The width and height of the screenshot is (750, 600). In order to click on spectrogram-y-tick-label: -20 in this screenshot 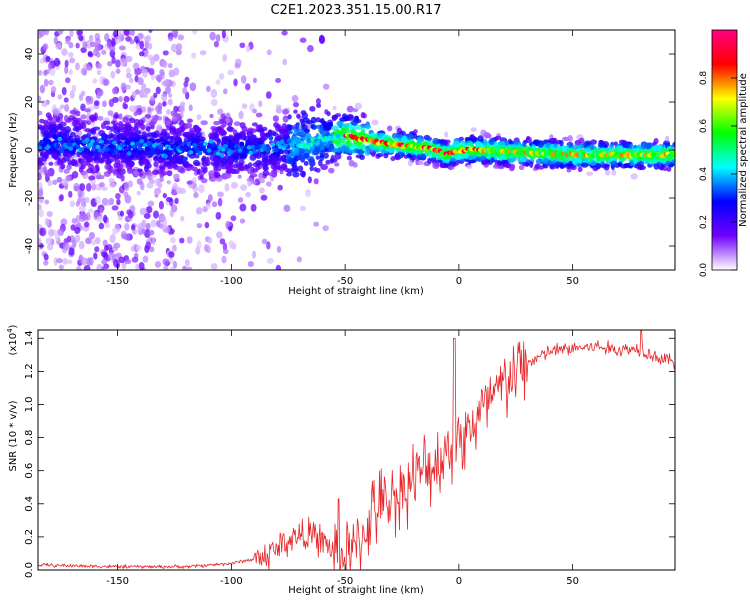, I will do `click(29, 198)`.